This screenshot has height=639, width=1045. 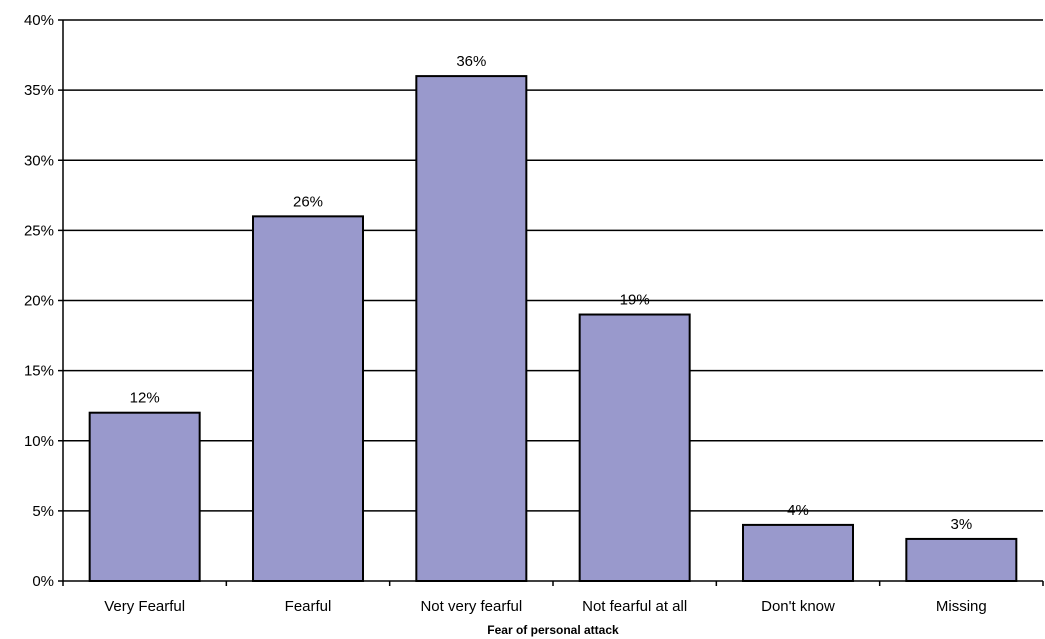 What do you see at coordinates (39, 441) in the screenshot?
I see `y-tick-label: 10%` at bounding box center [39, 441].